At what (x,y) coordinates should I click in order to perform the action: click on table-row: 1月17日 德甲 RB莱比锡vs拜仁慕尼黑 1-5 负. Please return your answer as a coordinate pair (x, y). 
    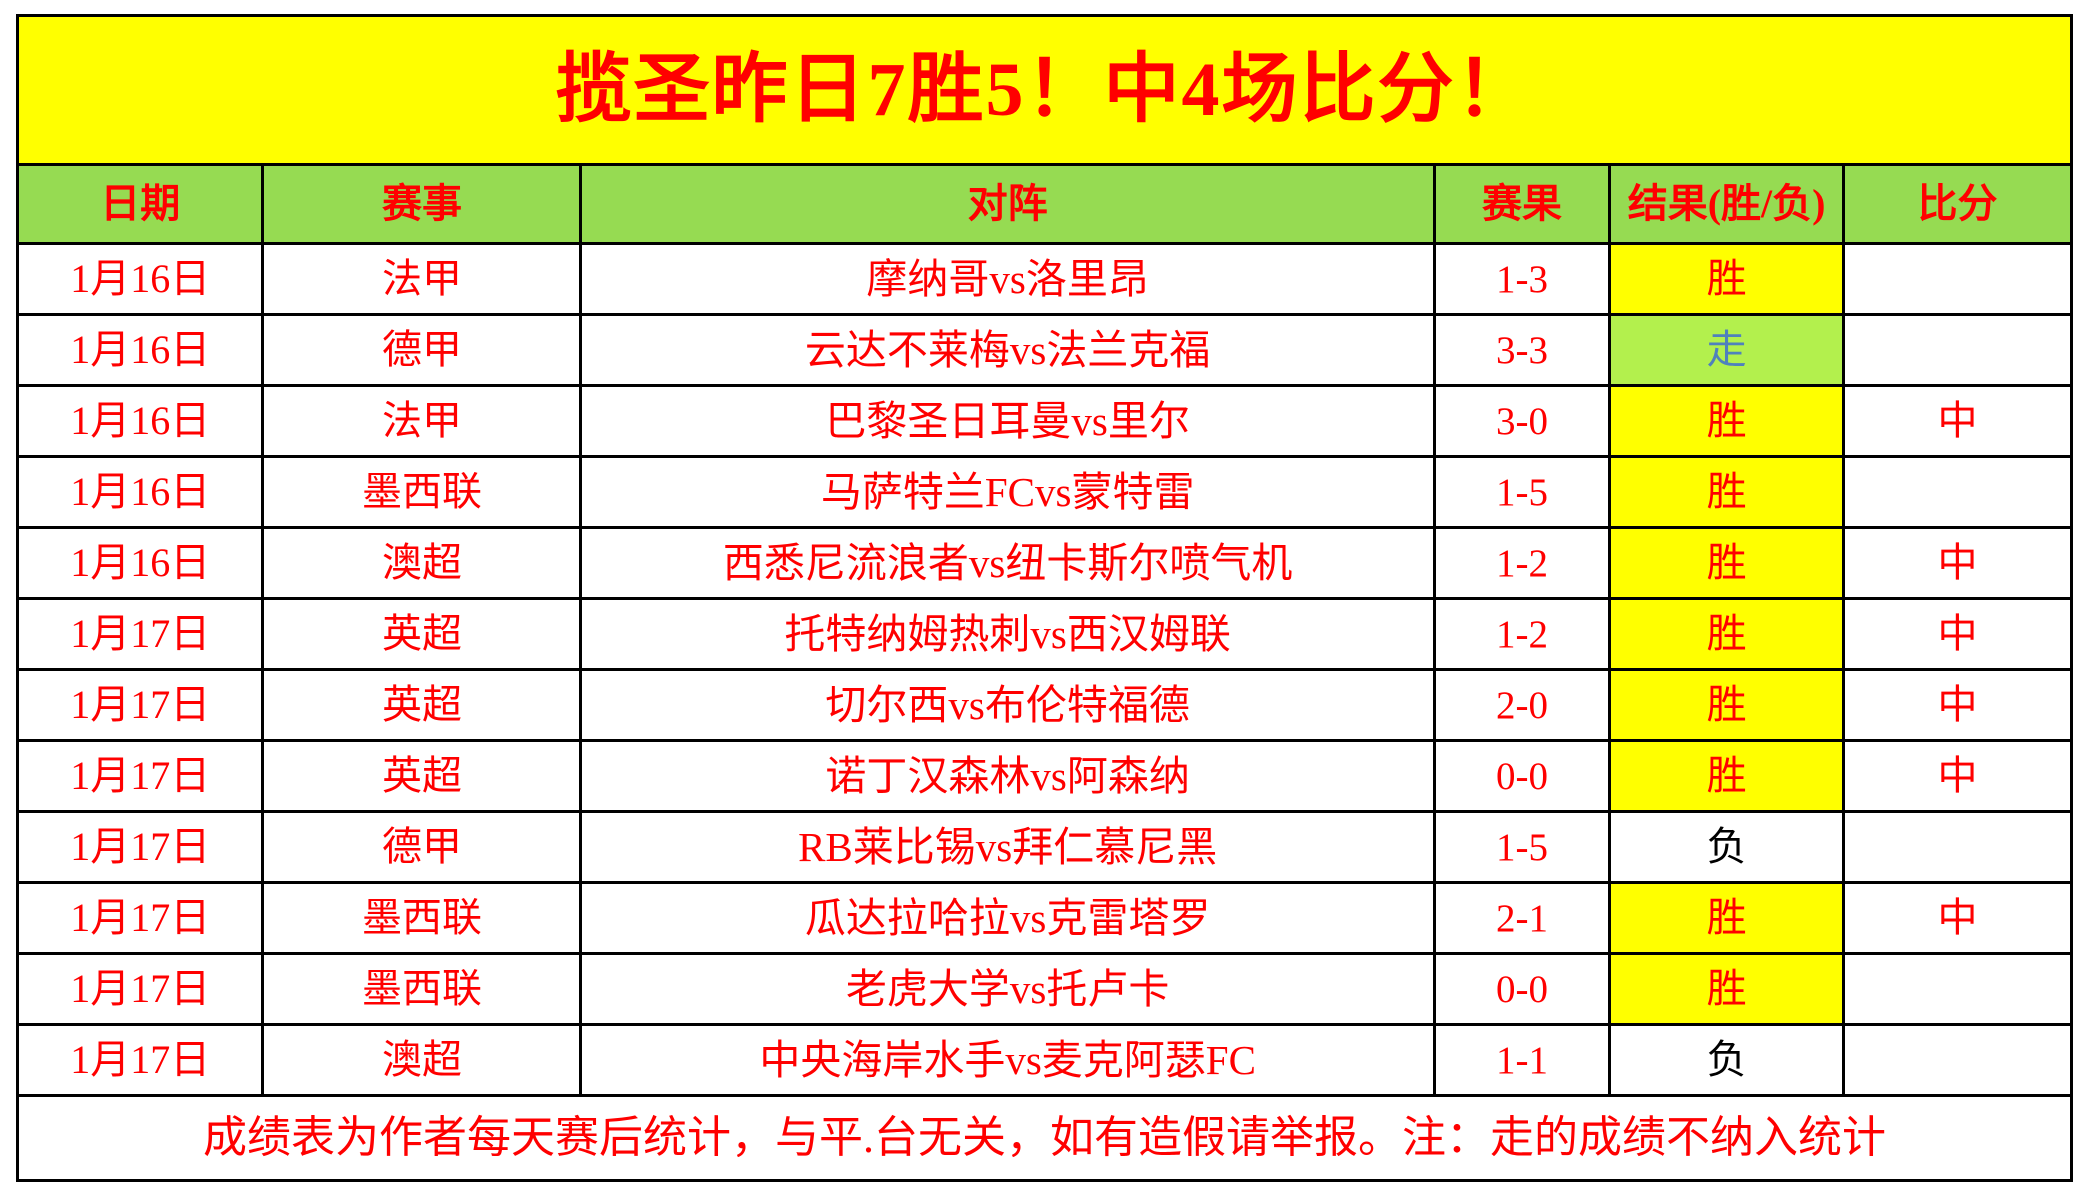
    Looking at the image, I should click on (1044, 847).